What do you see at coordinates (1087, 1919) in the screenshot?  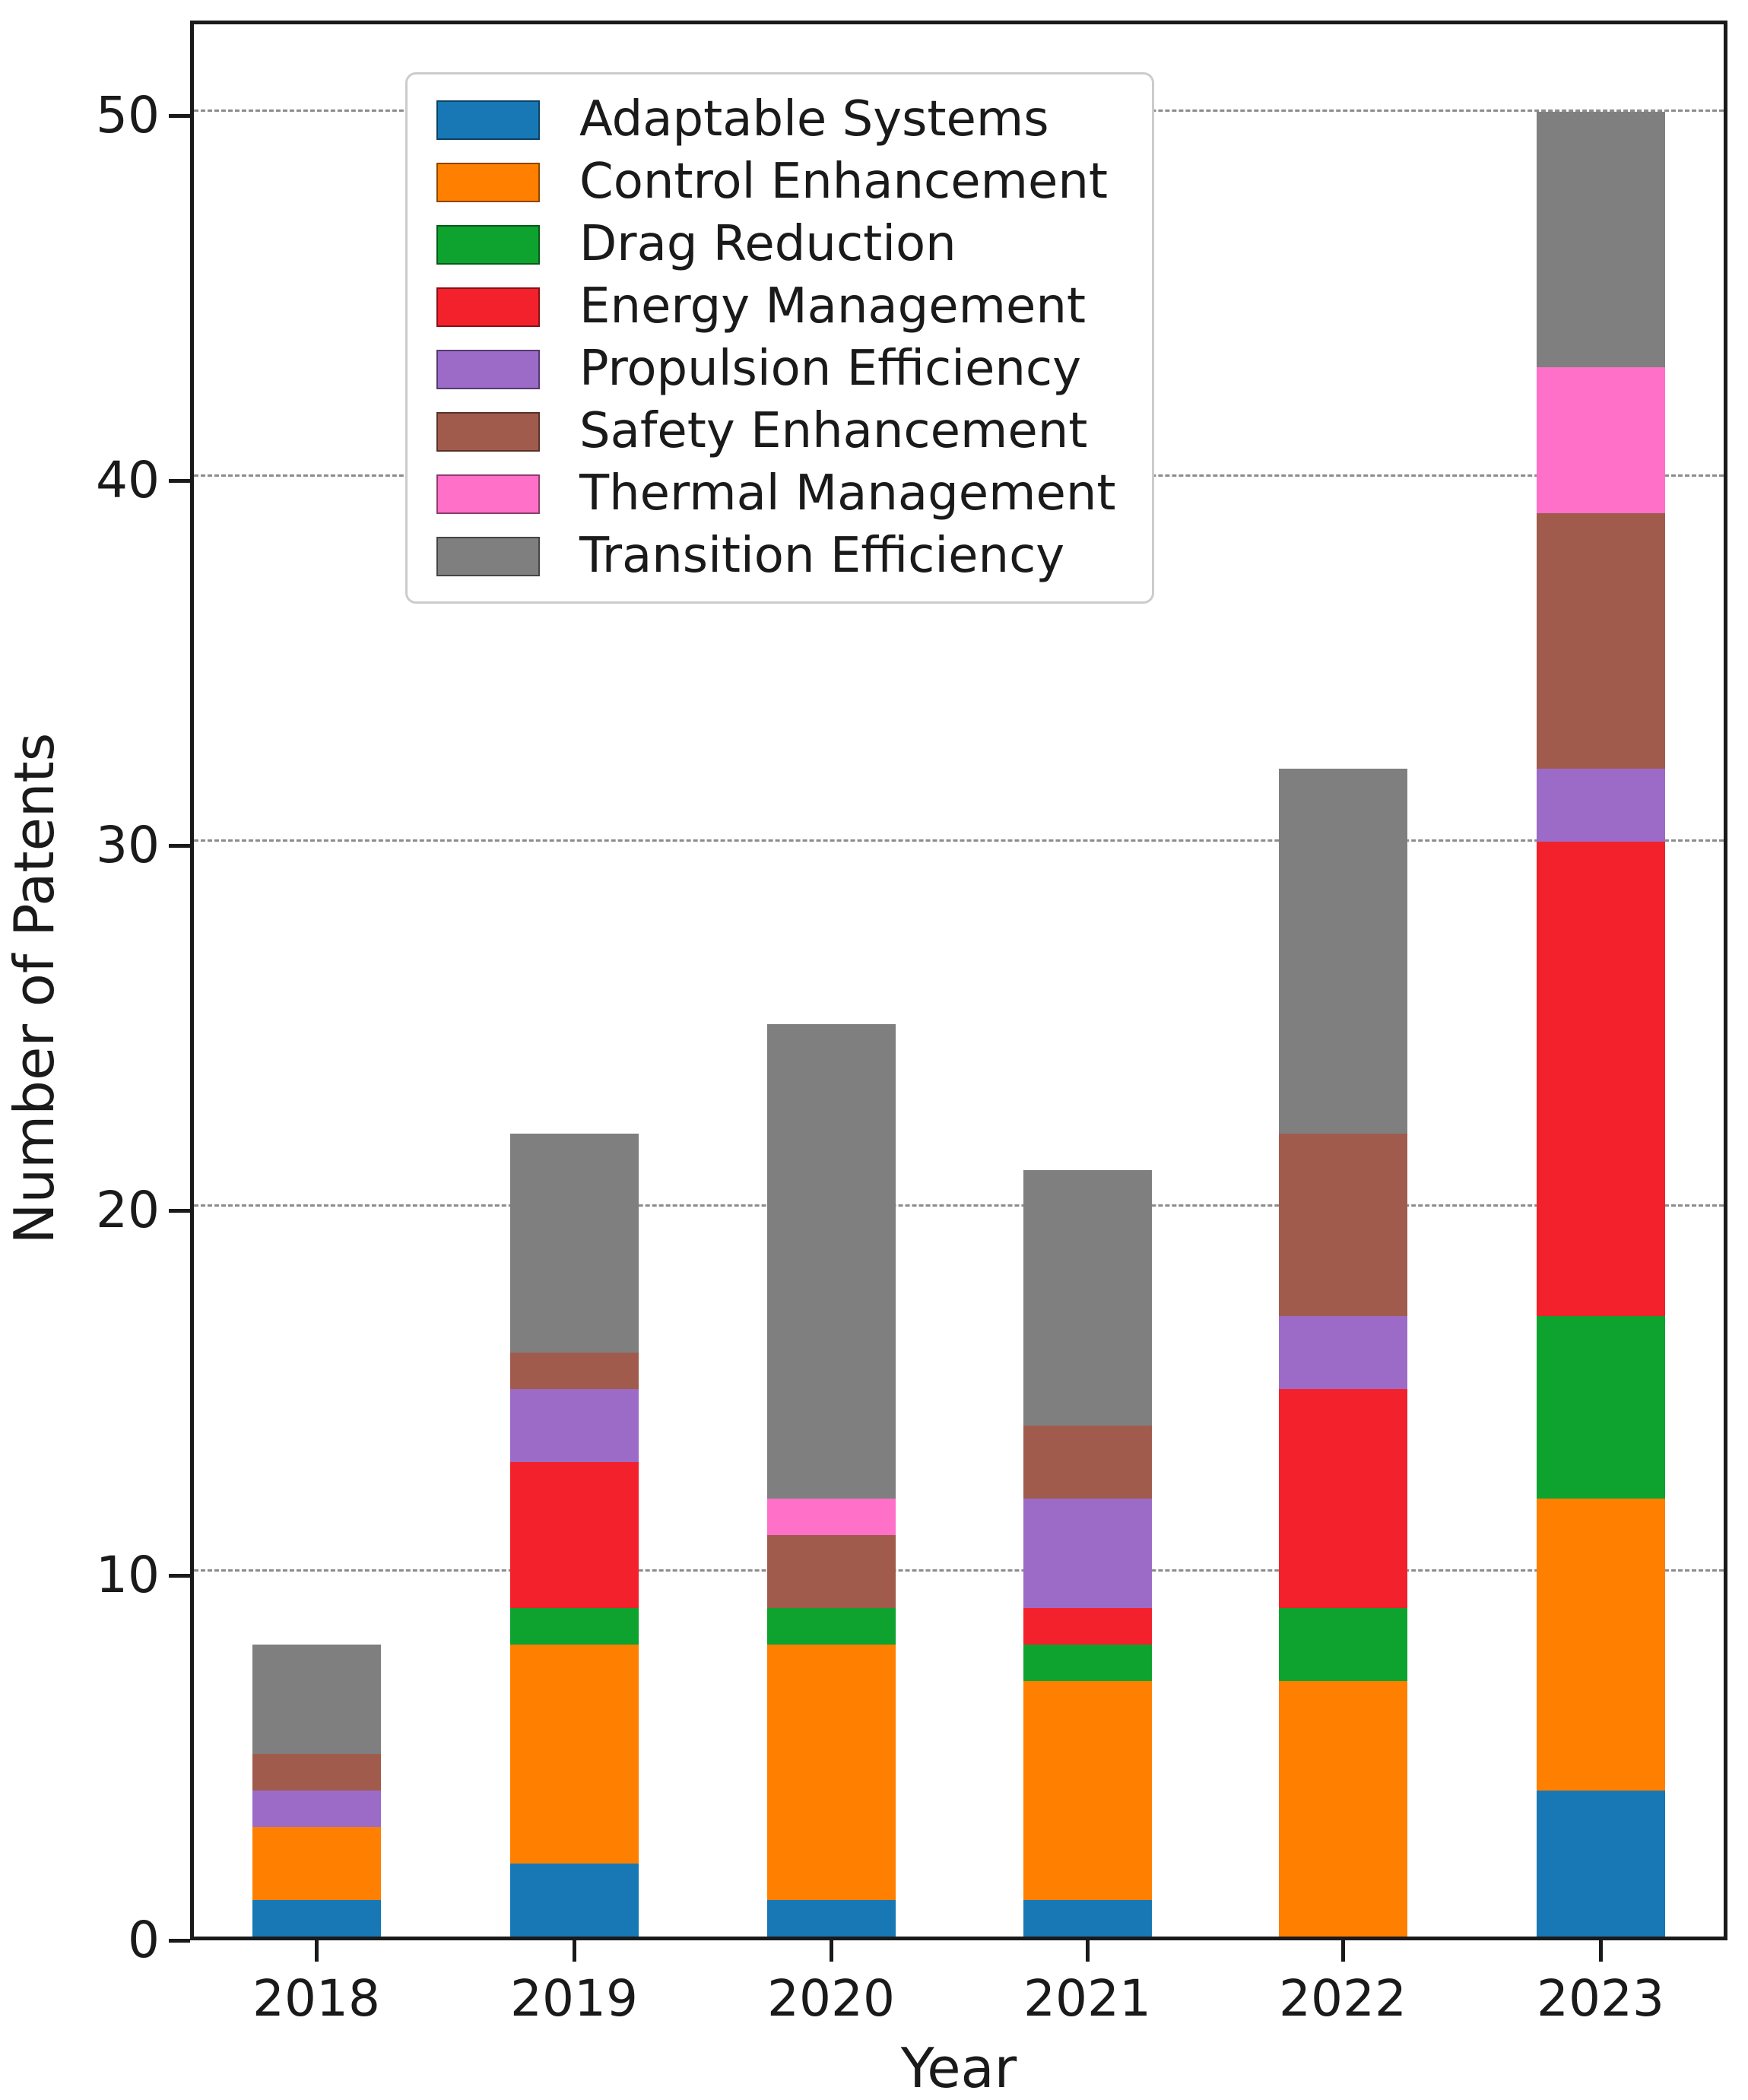 I see `segment-2021-adaptable-systems` at bounding box center [1087, 1919].